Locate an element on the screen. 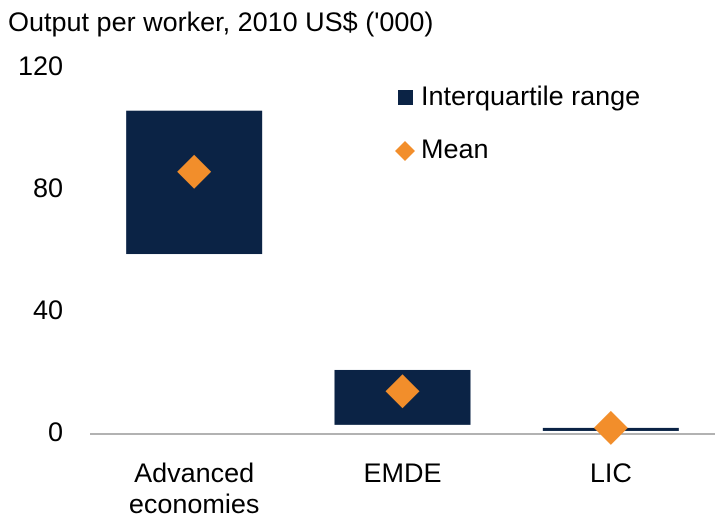 The height and width of the screenshot is (531, 715). legend-label: Mean is located at coordinates (455, 149).